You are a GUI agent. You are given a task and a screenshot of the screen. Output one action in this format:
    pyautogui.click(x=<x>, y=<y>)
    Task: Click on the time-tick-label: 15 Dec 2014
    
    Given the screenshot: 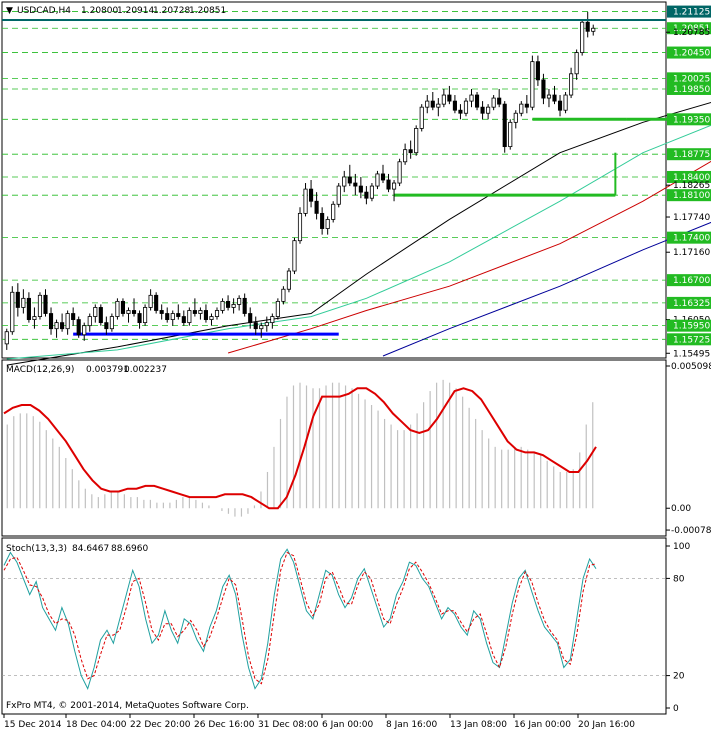 What is the action you would take?
    pyautogui.click(x=33, y=725)
    